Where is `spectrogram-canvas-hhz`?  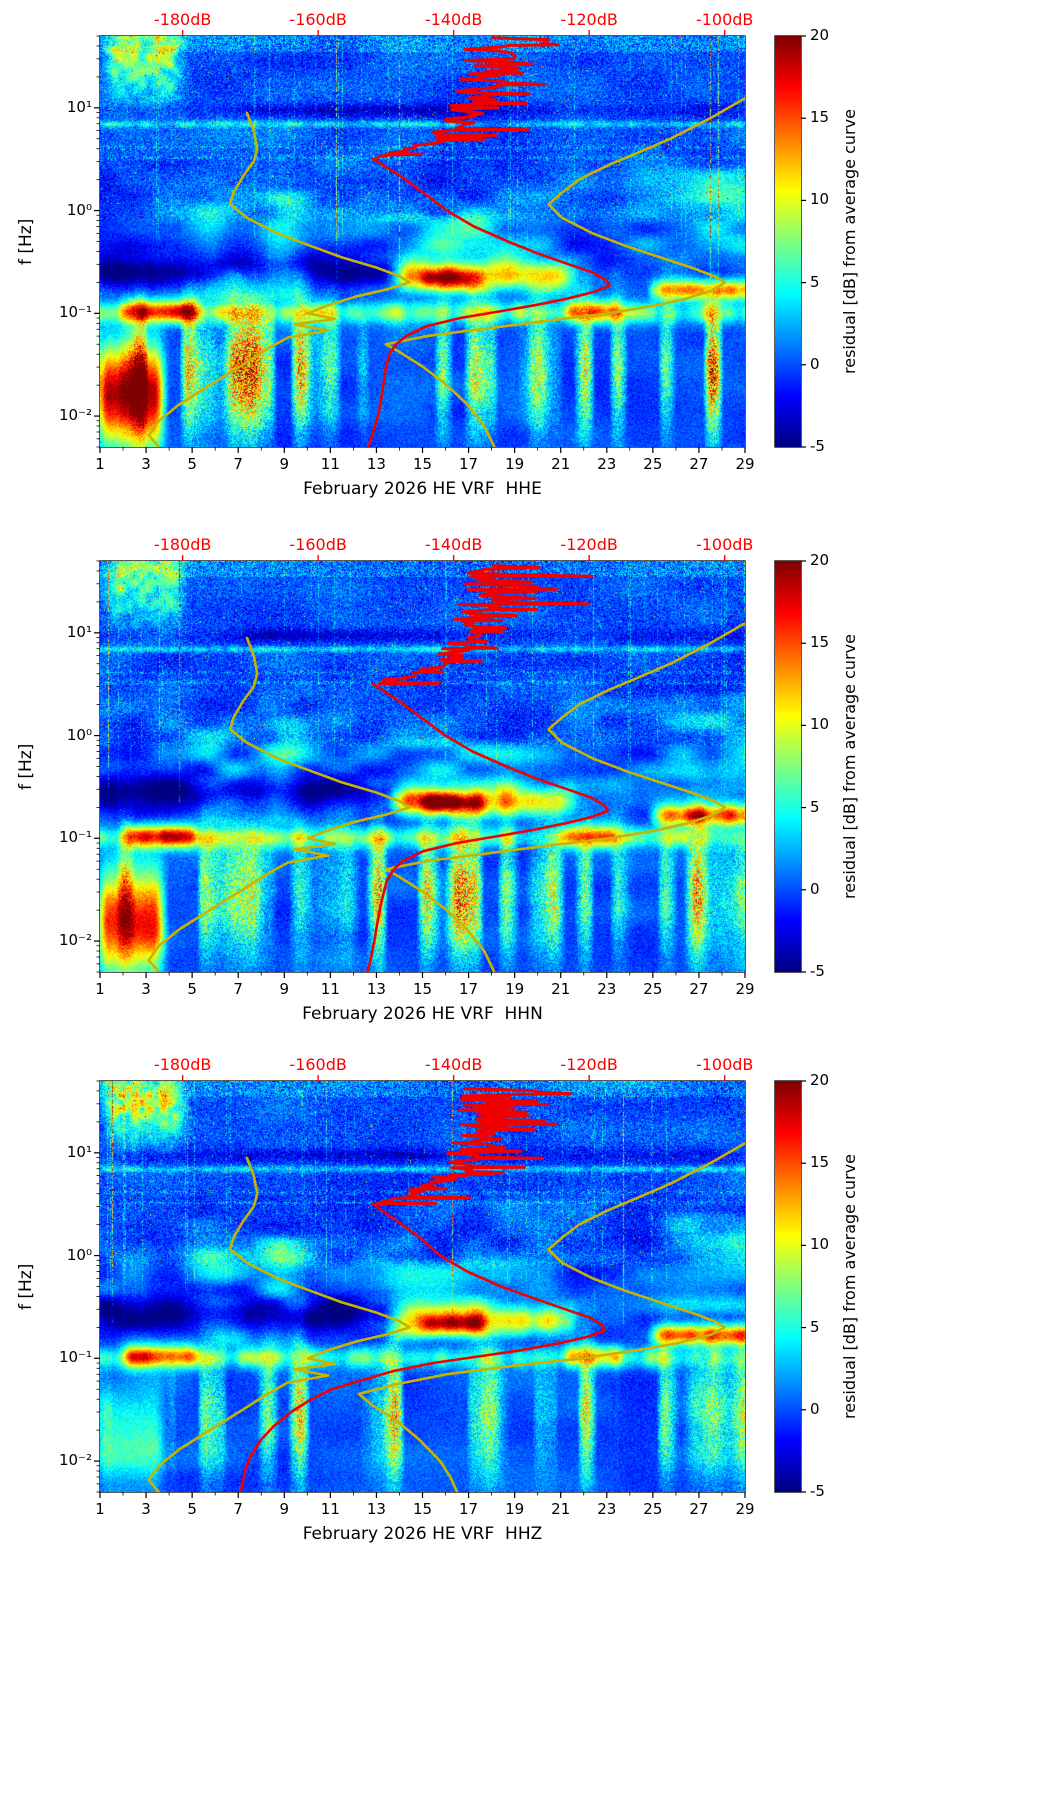 spectrogram-canvas-hhz is located at coordinates (422, 1286).